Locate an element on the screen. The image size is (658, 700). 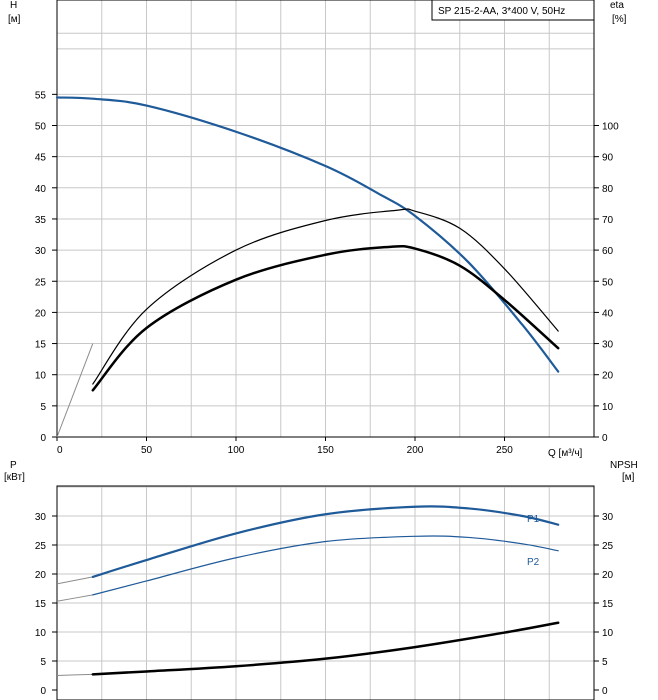
top-right-tick-labels: 0 10 20 30 40 50 60 70 80 90 100 is located at coordinates (606, 283).